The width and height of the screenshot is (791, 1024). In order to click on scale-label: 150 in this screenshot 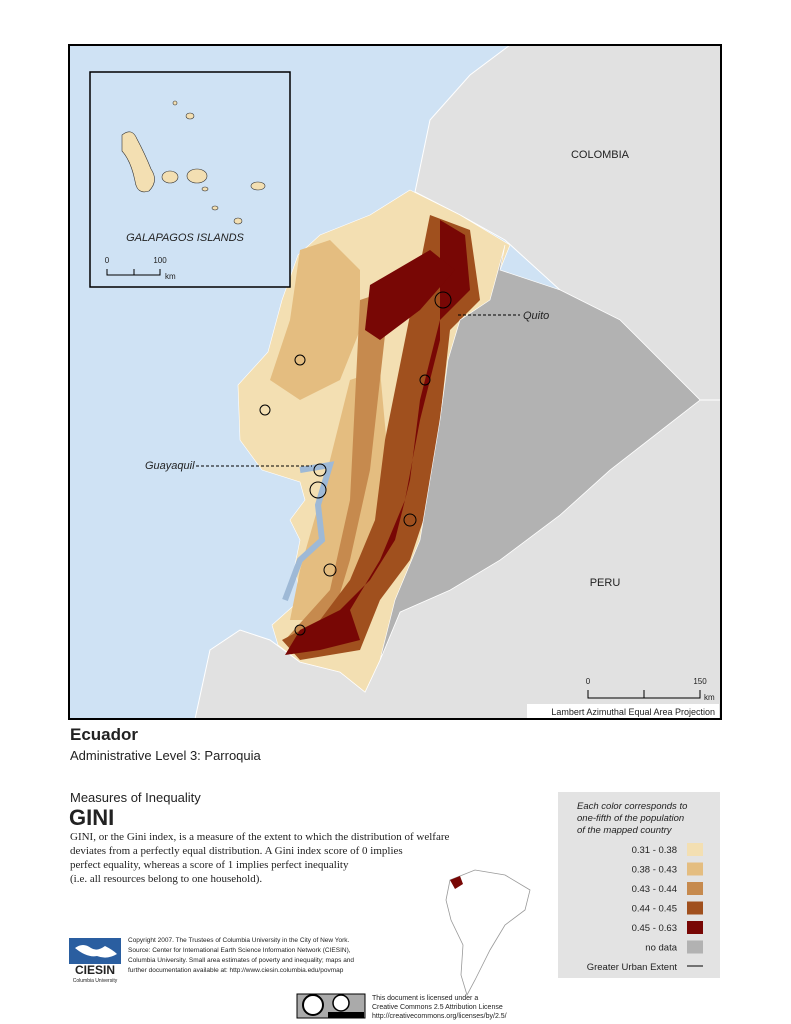, I will do `click(700, 681)`.